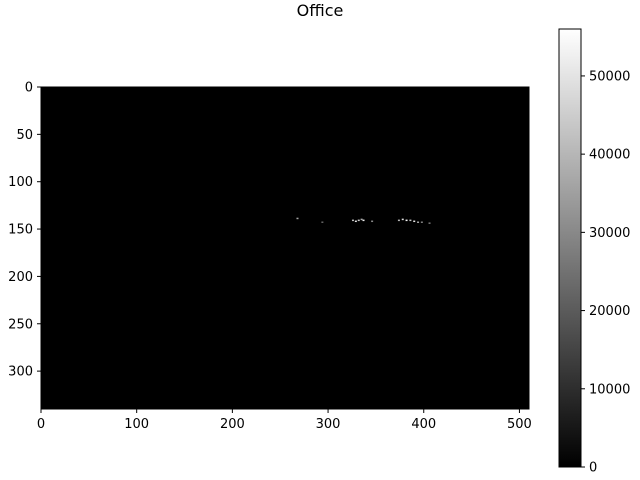 The height and width of the screenshot is (480, 640). I want to click on x-tick-label: 500, so click(519, 424).